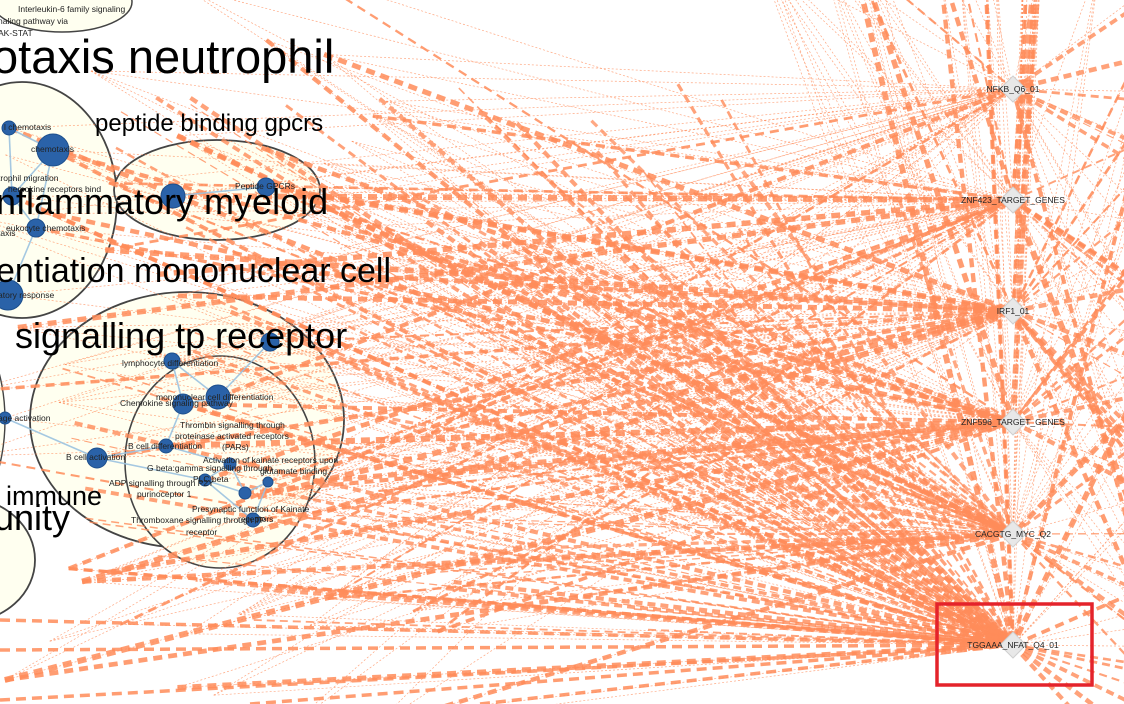 This screenshot has width=1124, height=704. What do you see at coordinates (161, 483) in the screenshot?
I see `label-adp-a: ADP signalling through P2Y` at bounding box center [161, 483].